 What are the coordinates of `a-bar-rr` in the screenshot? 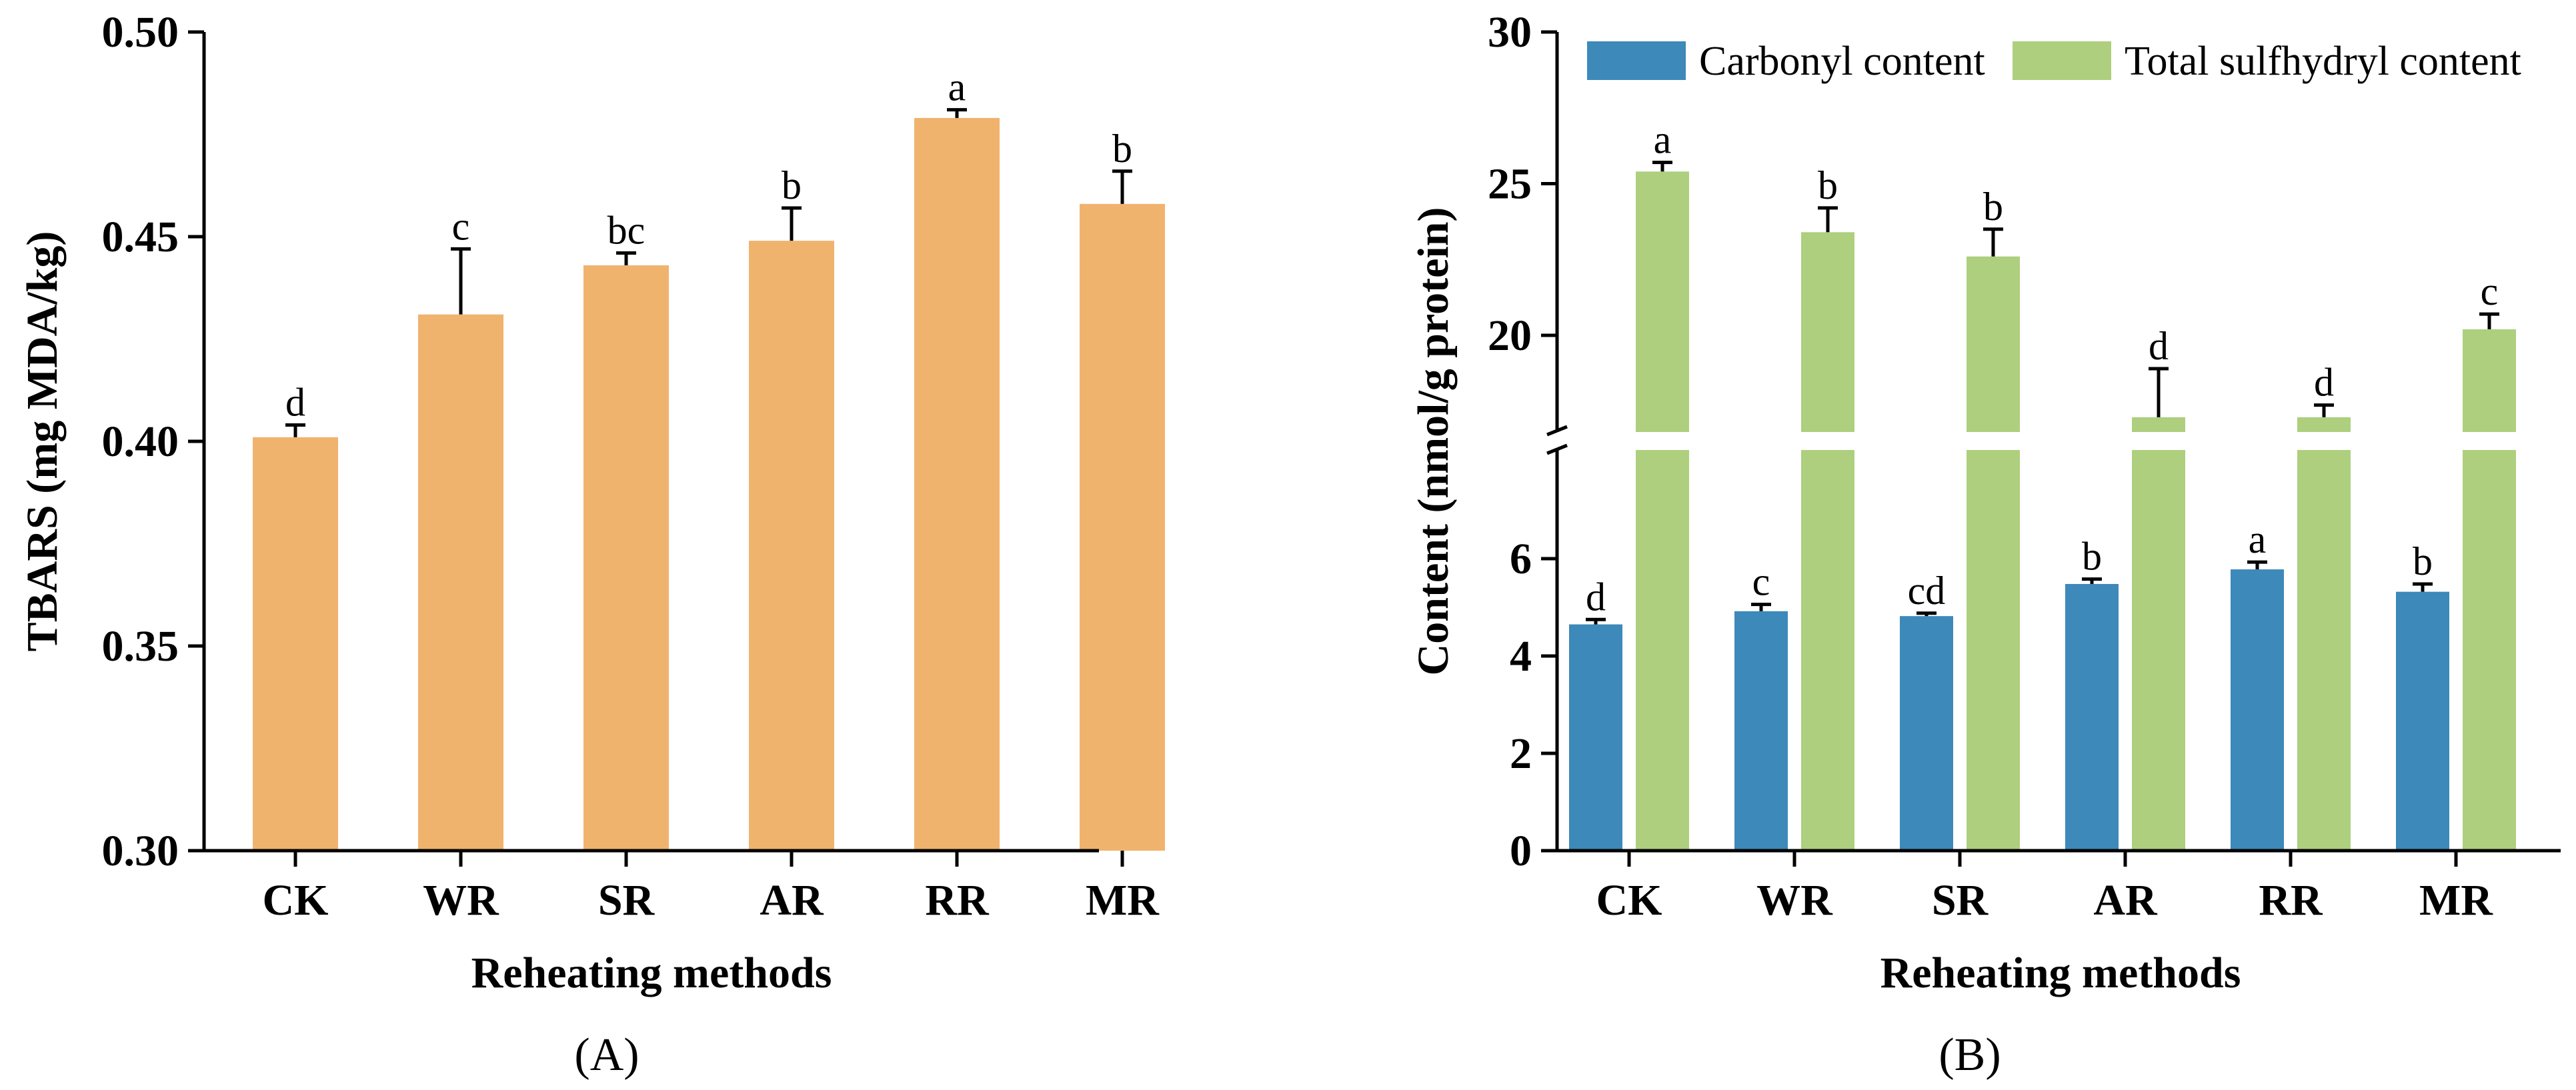 It's located at (957, 484).